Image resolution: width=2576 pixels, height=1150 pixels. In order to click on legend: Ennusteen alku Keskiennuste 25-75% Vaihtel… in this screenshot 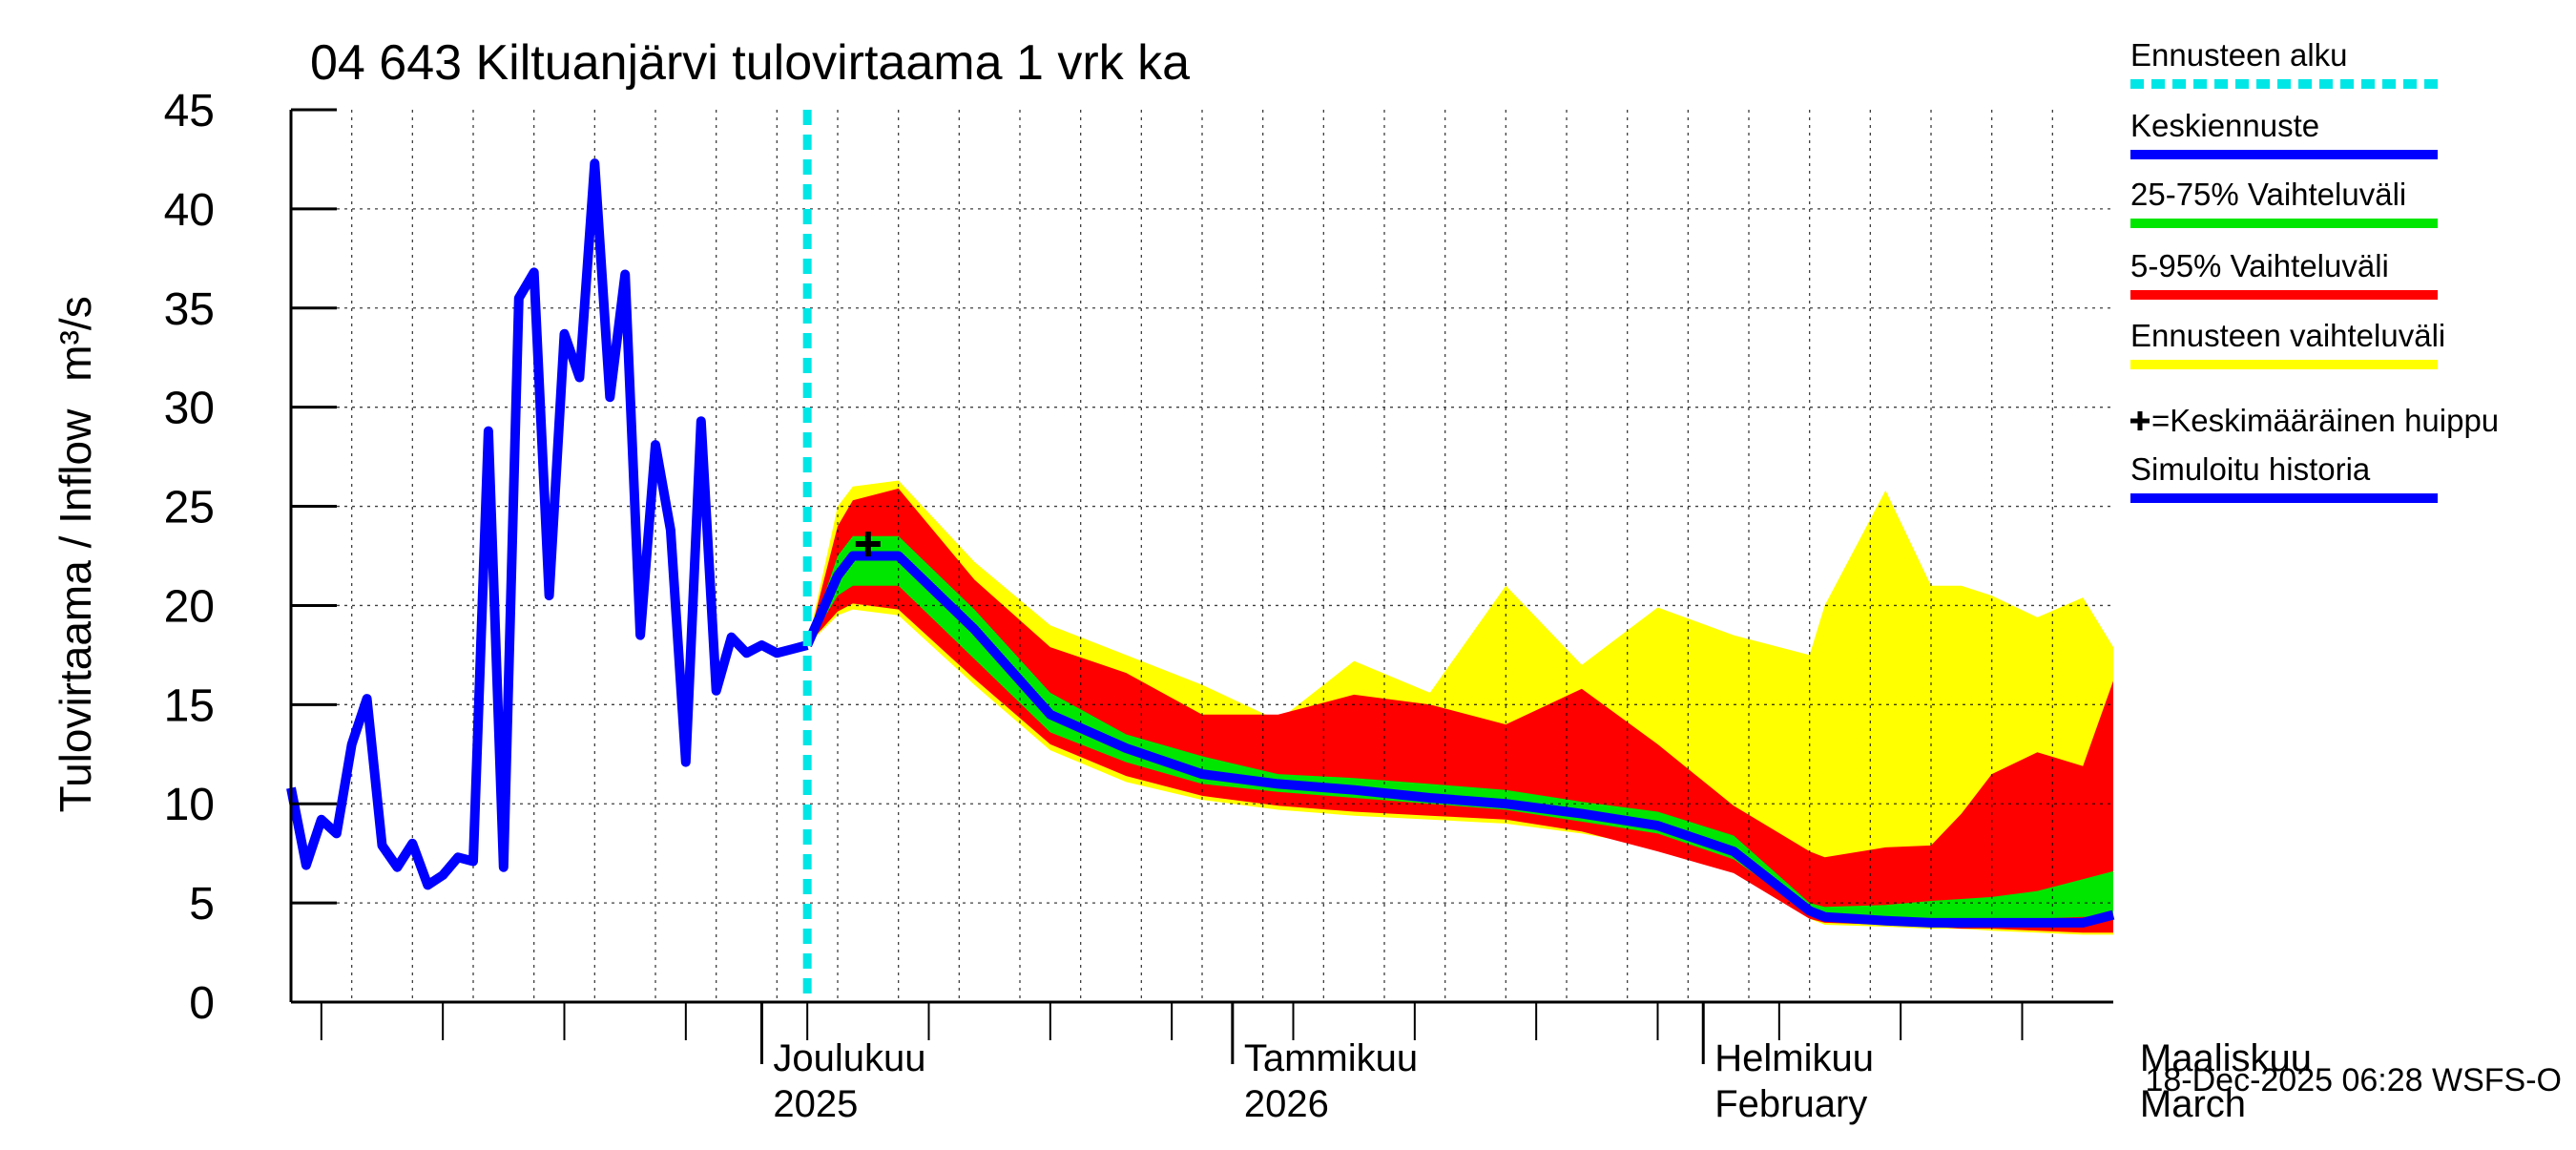, I will do `click(2314, 270)`.